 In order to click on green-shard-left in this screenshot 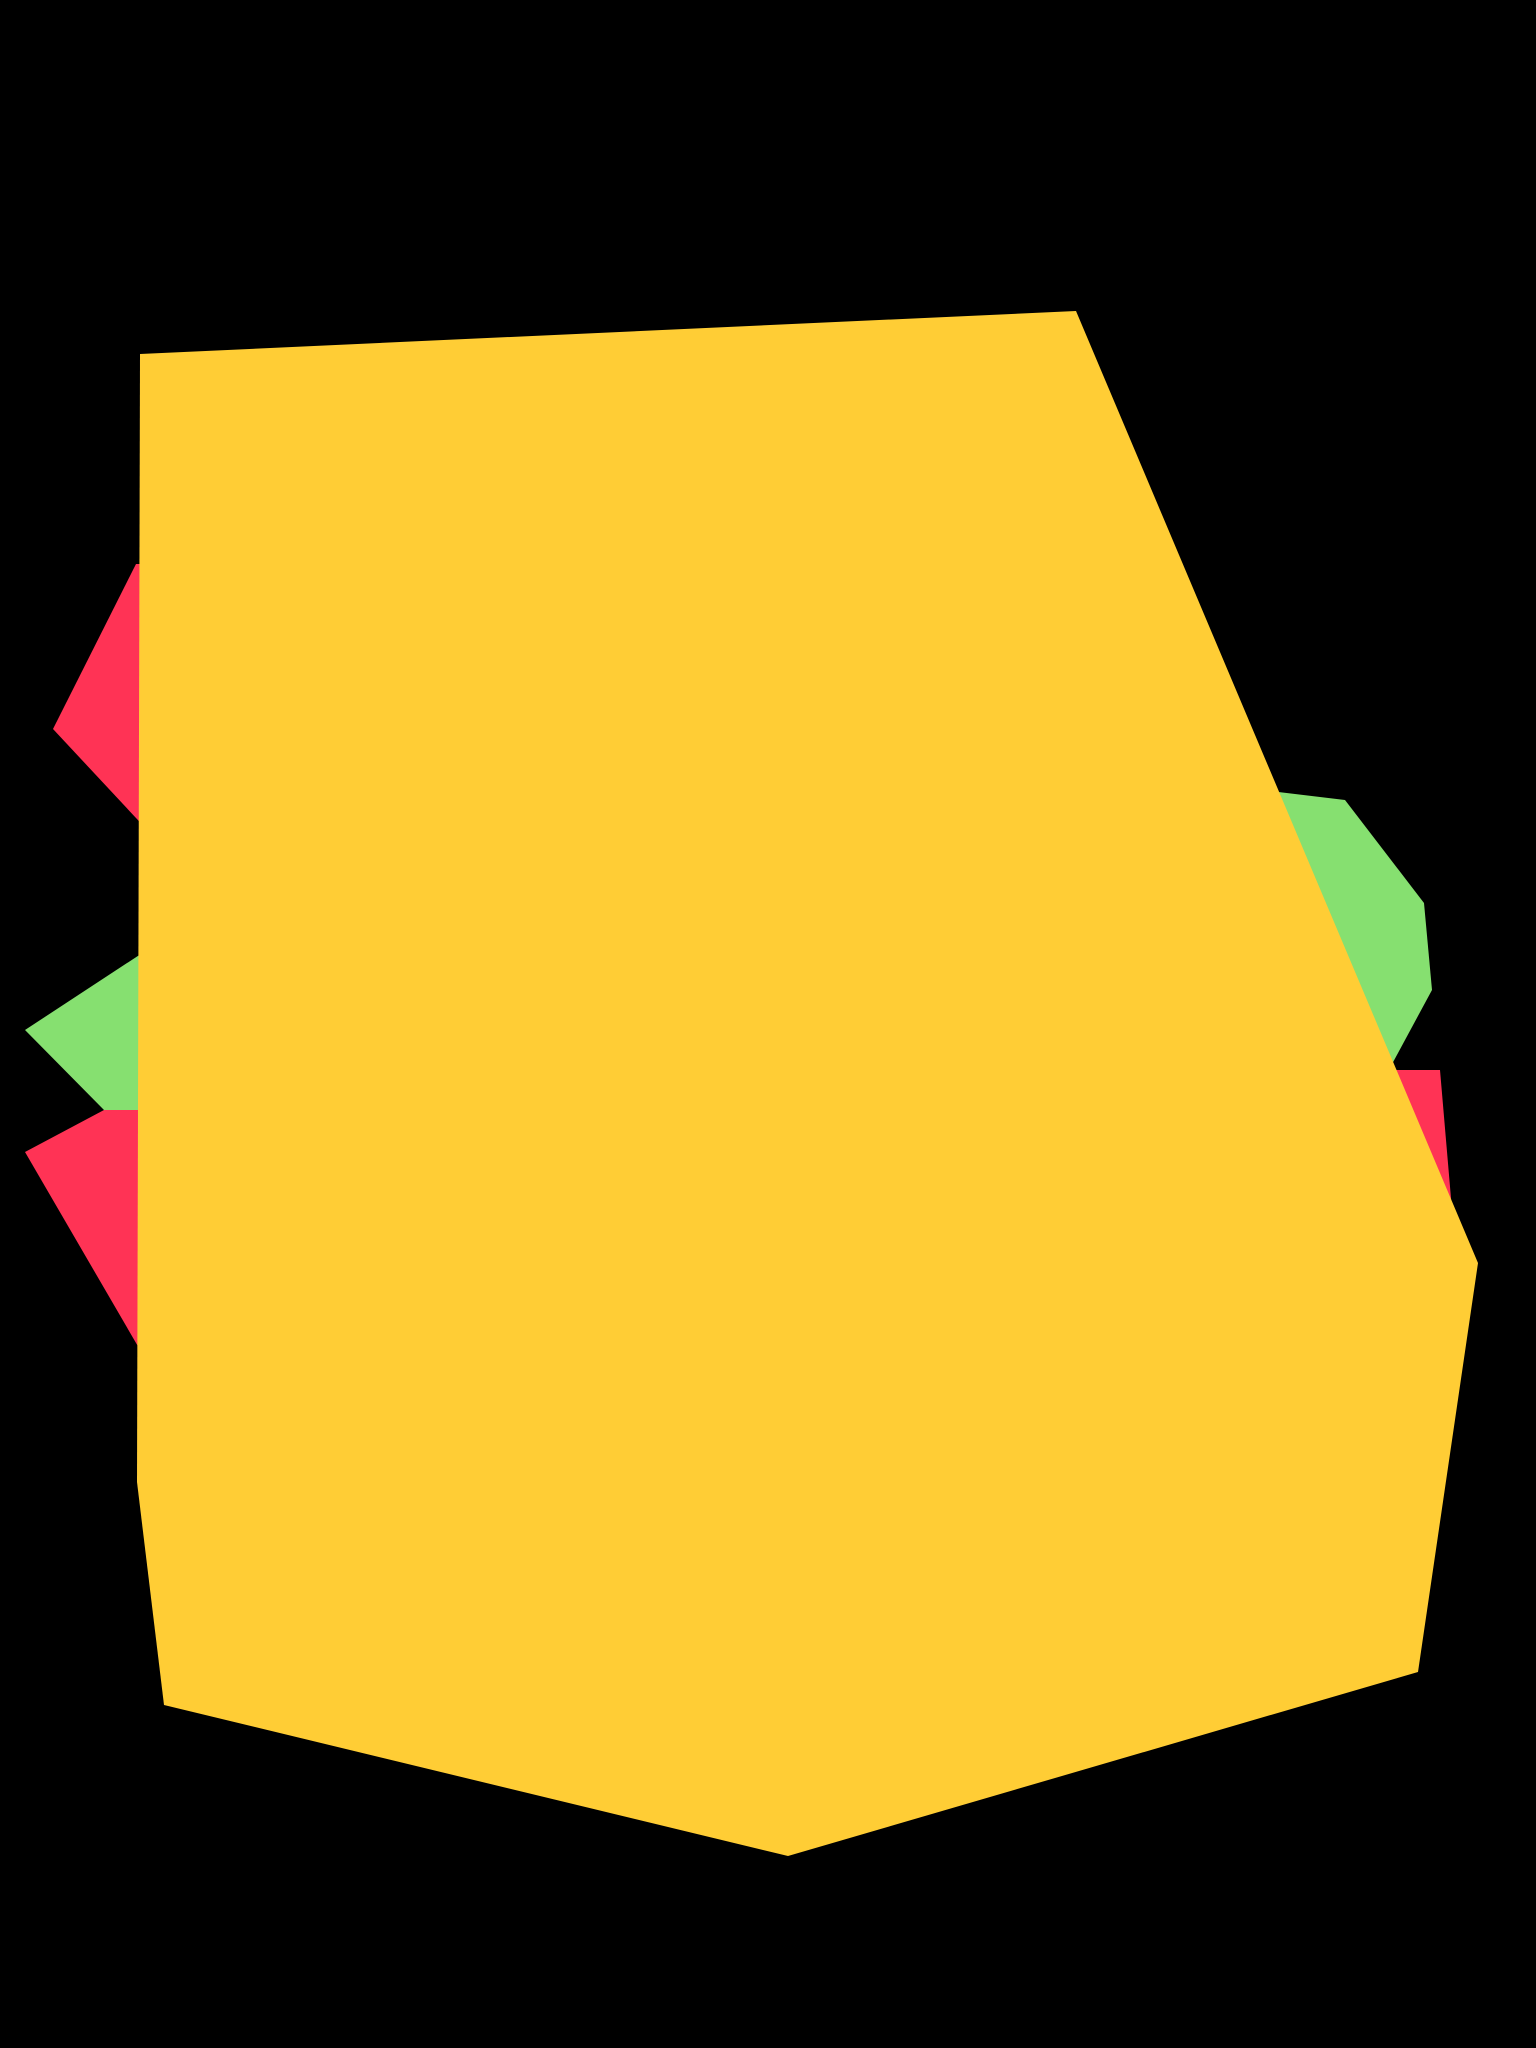, I will do `click(87, 1029)`.